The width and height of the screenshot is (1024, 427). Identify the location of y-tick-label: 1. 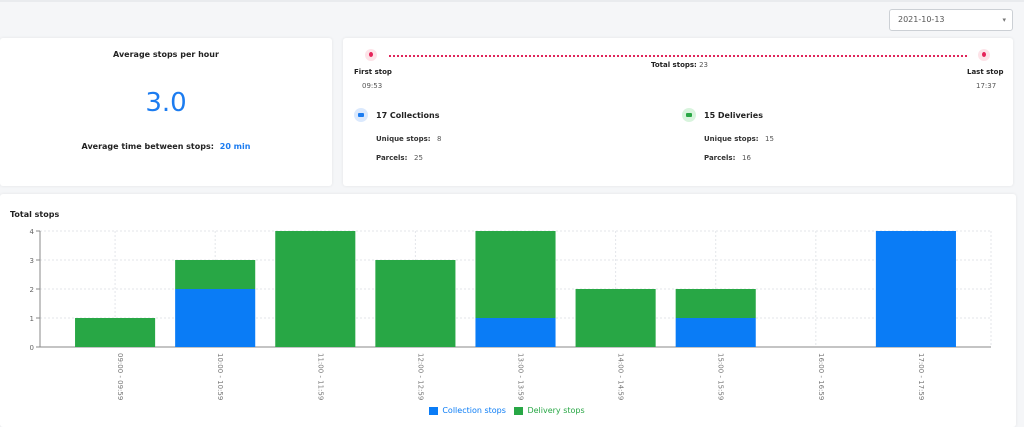
(32, 319).